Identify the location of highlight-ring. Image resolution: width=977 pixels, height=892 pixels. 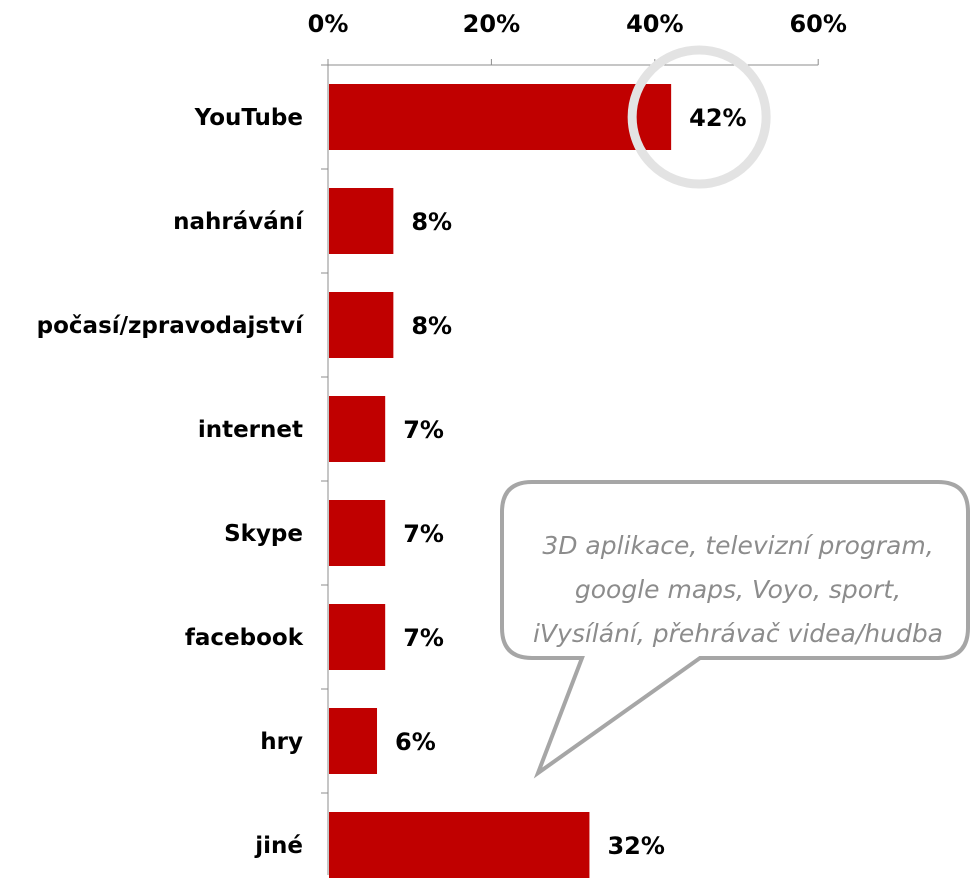
(699, 117).